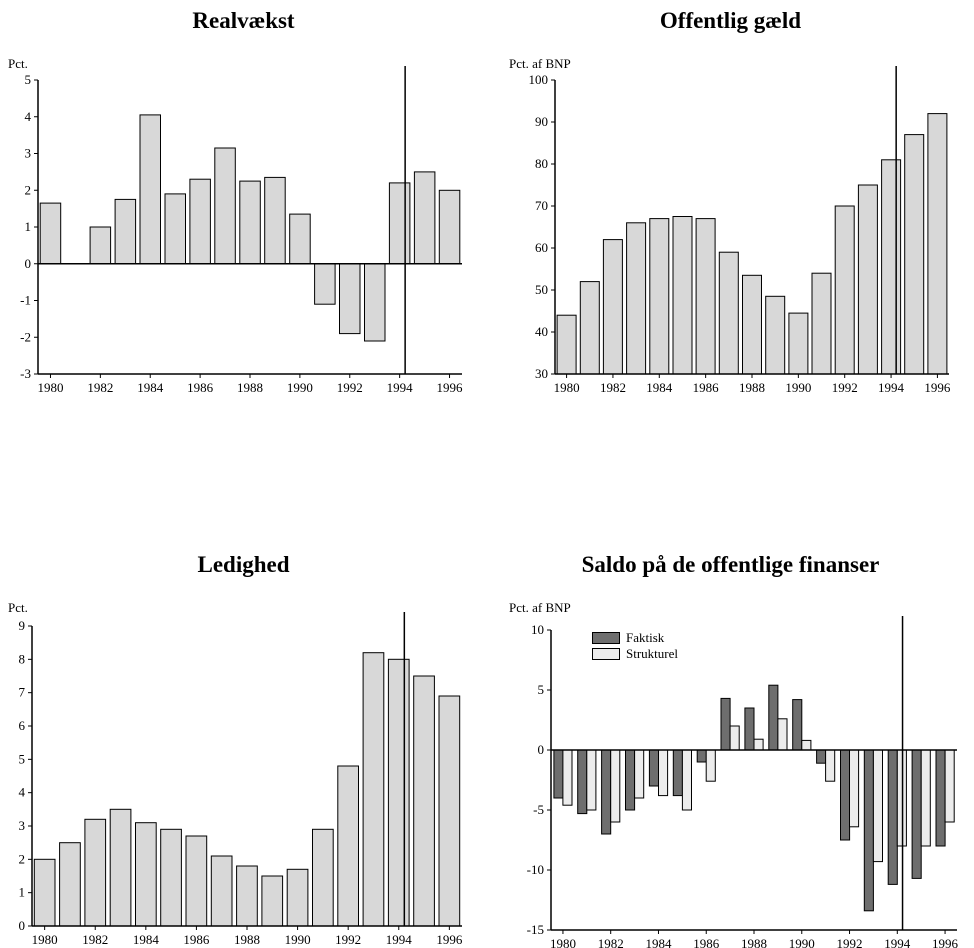 The width and height of the screenshot is (974, 948). I want to click on y-tick-label: 9, so click(22, 625).